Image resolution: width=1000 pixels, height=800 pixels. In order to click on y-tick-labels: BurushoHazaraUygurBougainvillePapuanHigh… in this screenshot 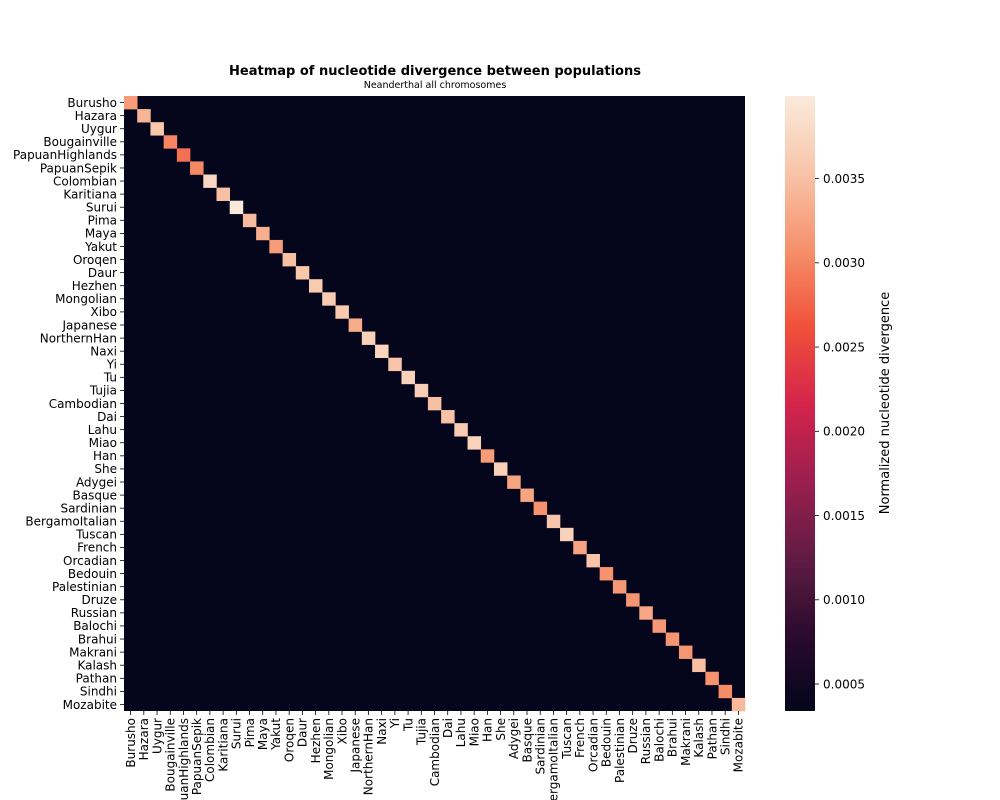, I will do `click(68, 404)`.